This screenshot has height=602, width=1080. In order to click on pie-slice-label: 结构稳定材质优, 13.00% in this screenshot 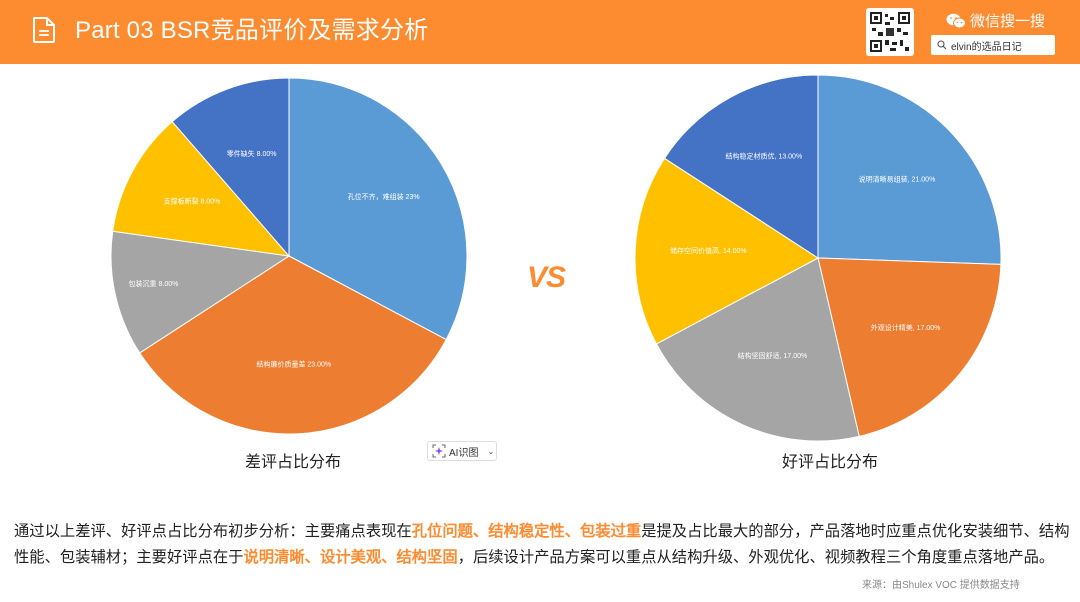, I will do `click(764, 155)`.